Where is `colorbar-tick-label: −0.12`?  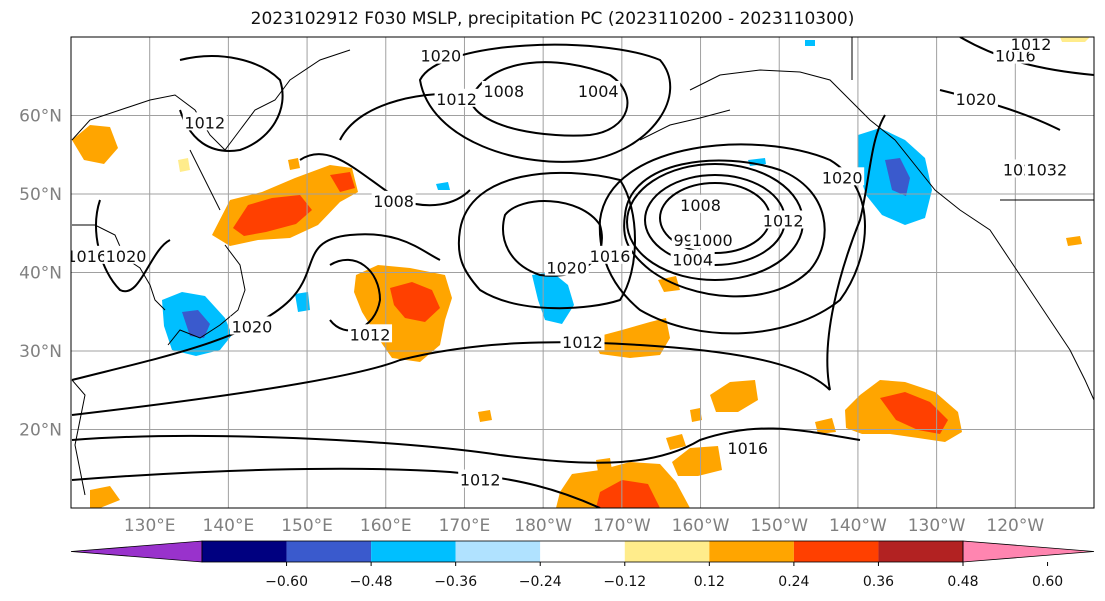
colorbar-tick-label: −0.12 is located at coordinates (624, 582).